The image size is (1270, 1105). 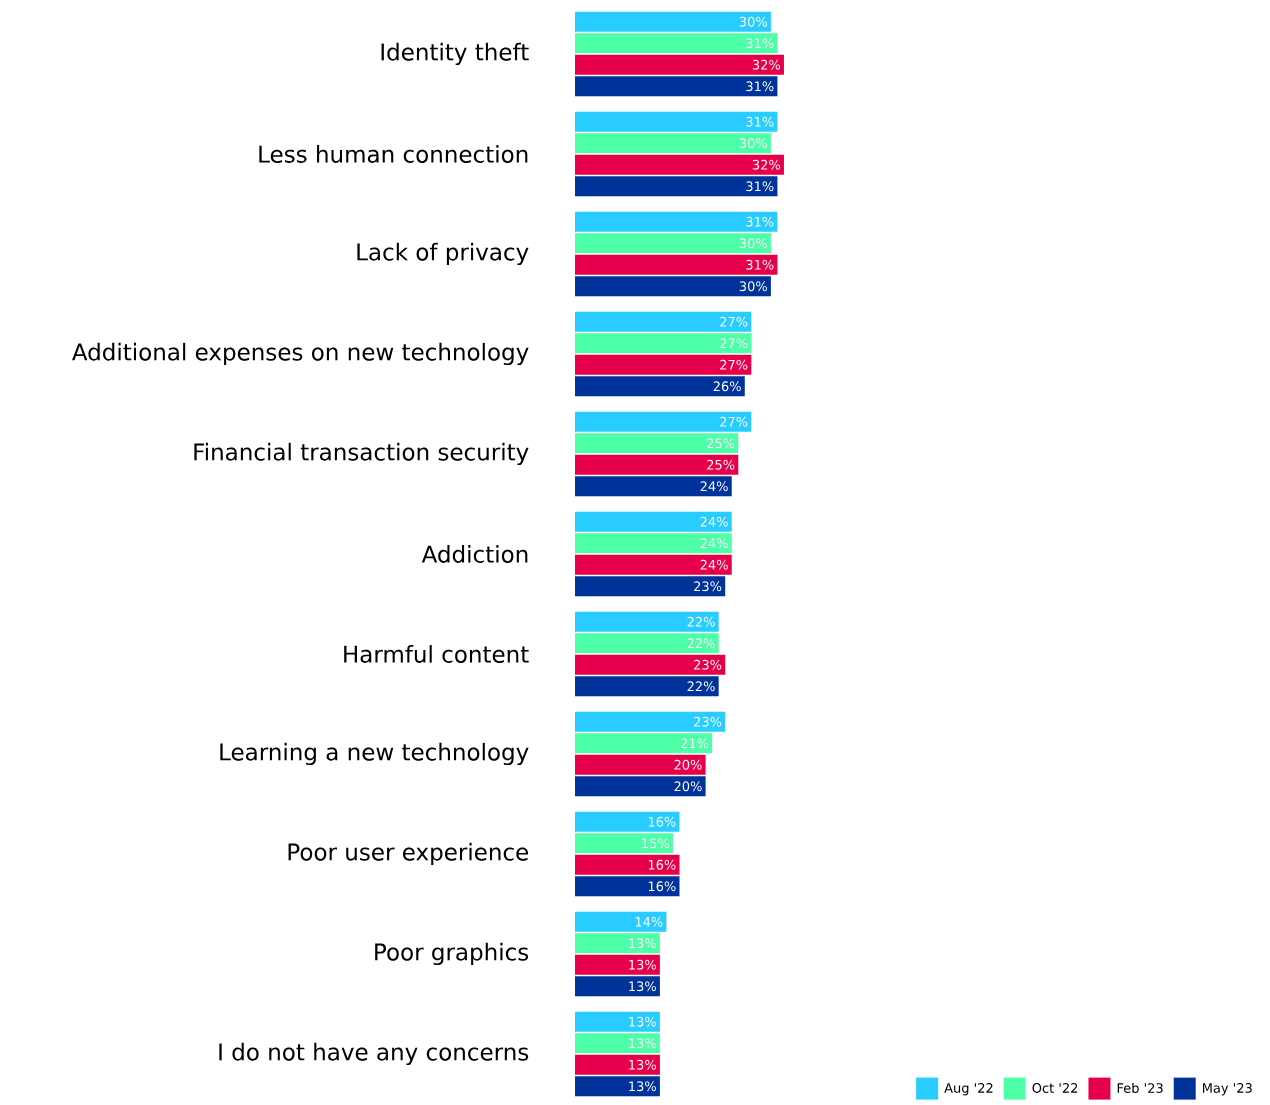 What do you see at coordinates (649, 921) in the screenshot?
I see `data-label: 14%` at bounding box center [649, 921].